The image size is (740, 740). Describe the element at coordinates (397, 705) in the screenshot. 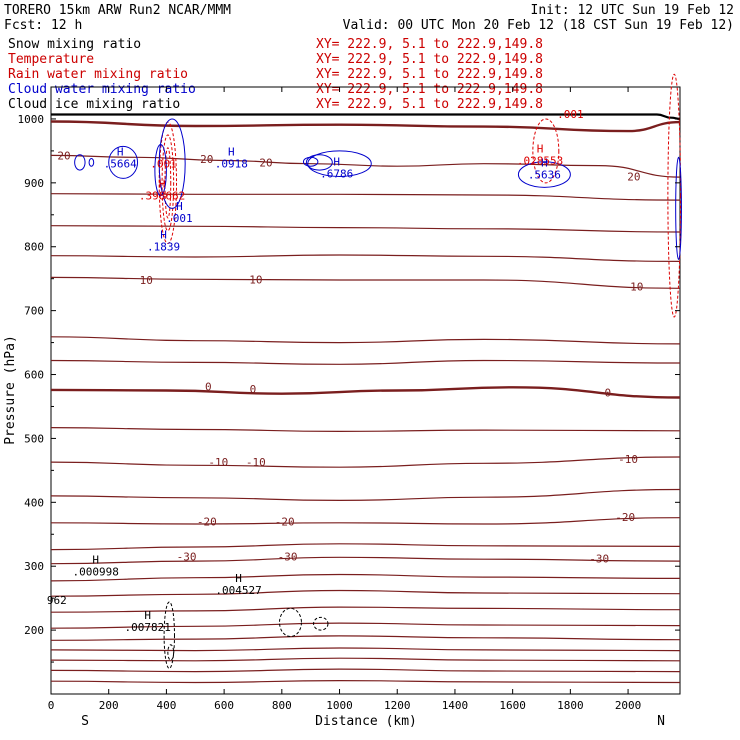

I see `x-tick-label: 1200` at that location.